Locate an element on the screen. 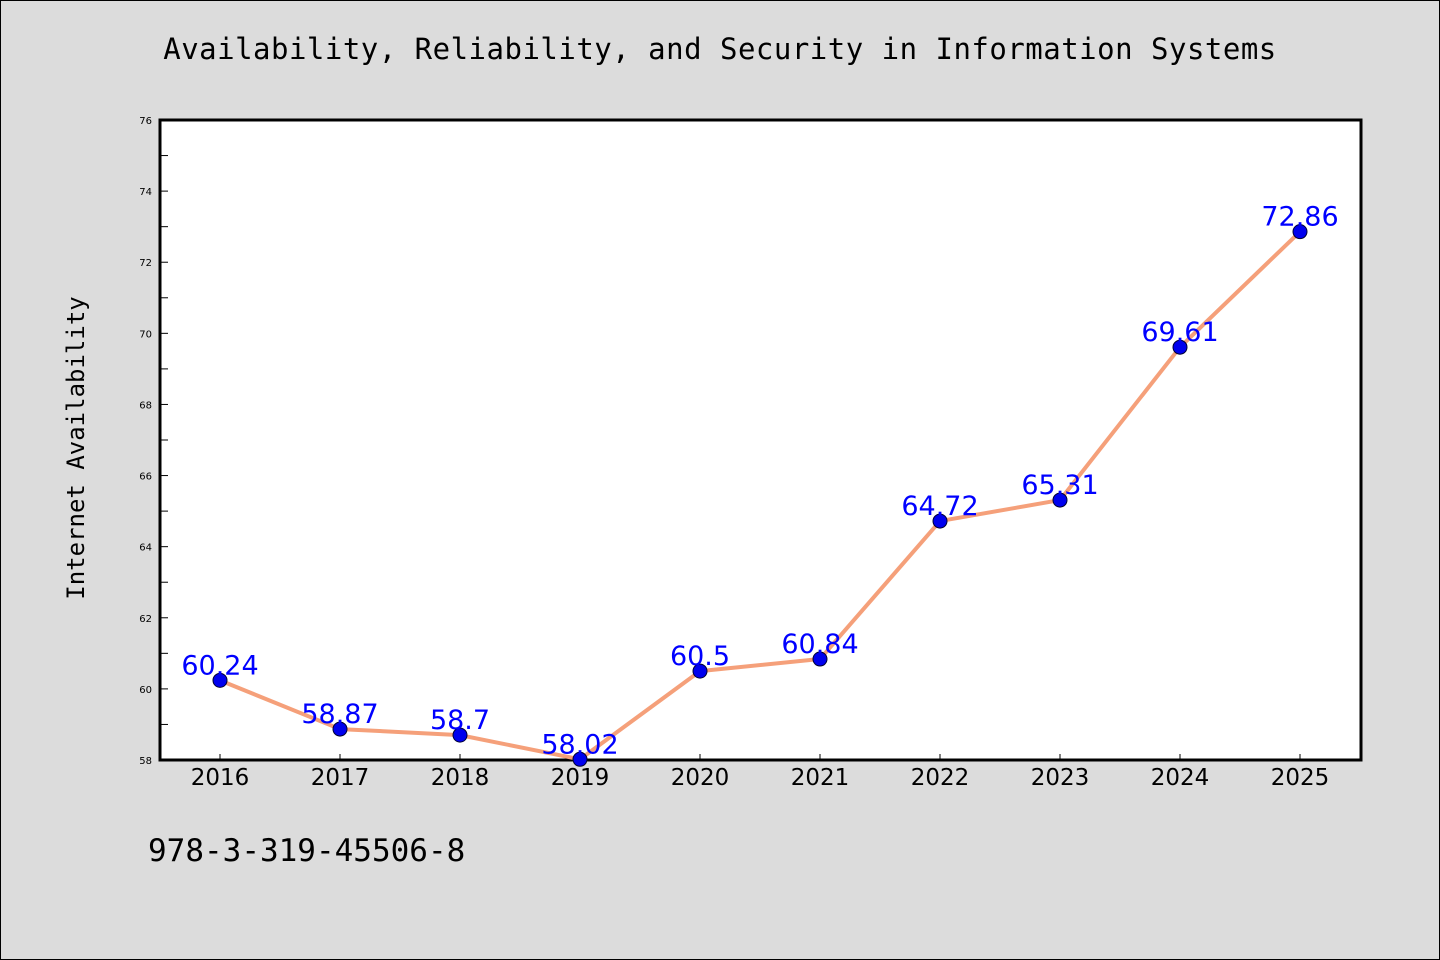  x-tick-label: 2016 is located at coordinates (220, 778).